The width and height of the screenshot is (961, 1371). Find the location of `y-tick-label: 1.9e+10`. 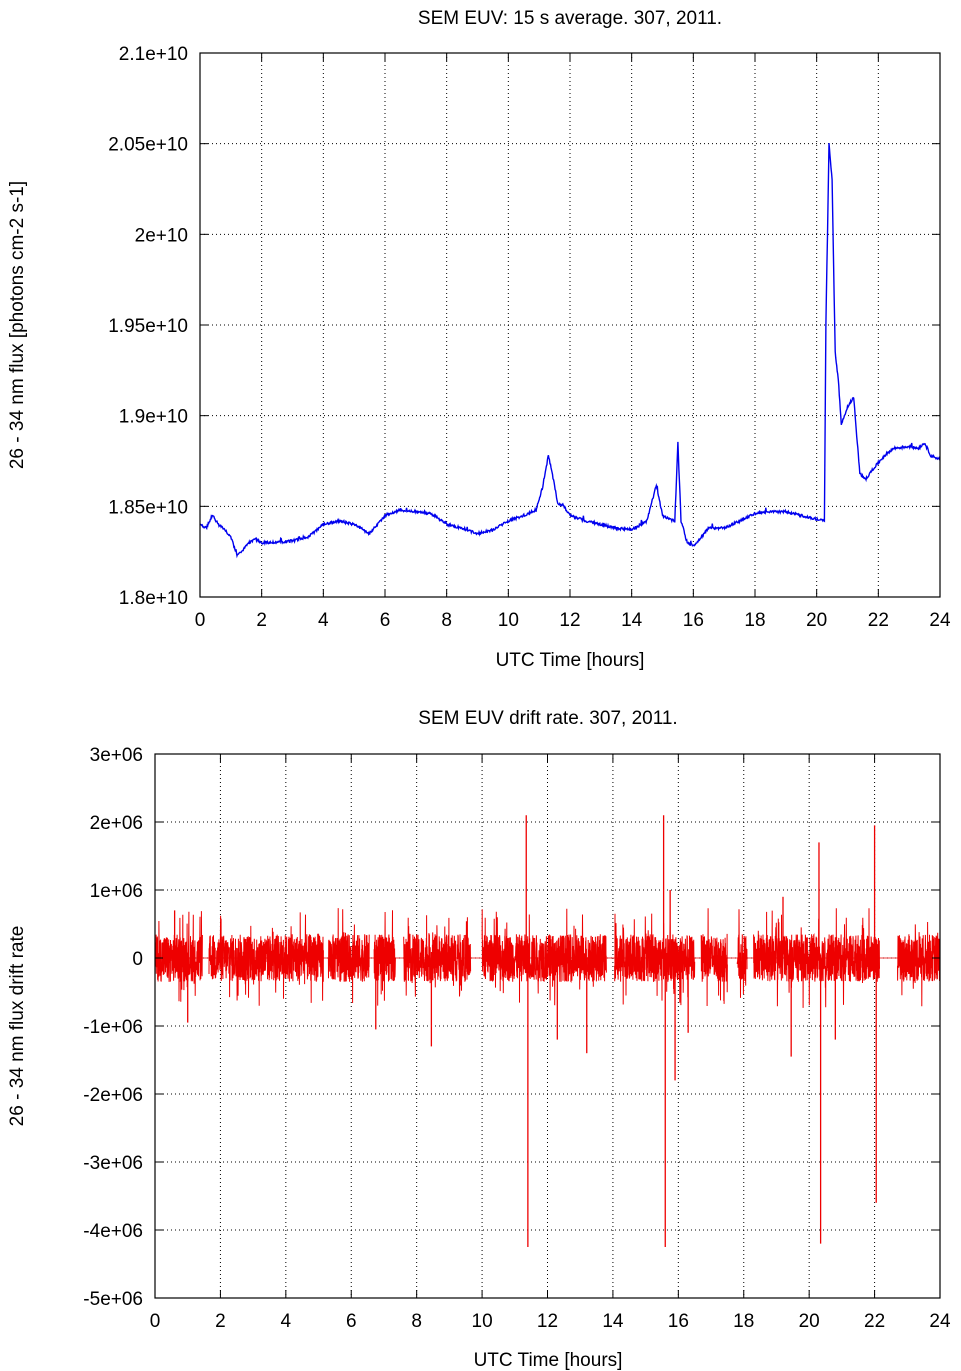

y-tick-label: 1.9e+10 is located at coordinates (153, 417).